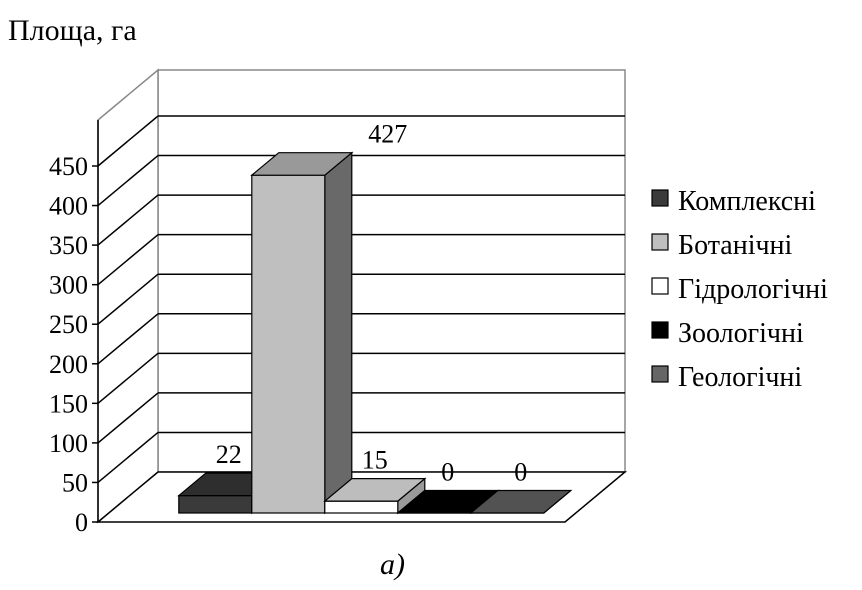 The height and width of the screenshot is (590, 862). What do you see at coordinates (520, 472) in the screenshot?
I see `data-label-5: 0` at bounding box center [520, 472].